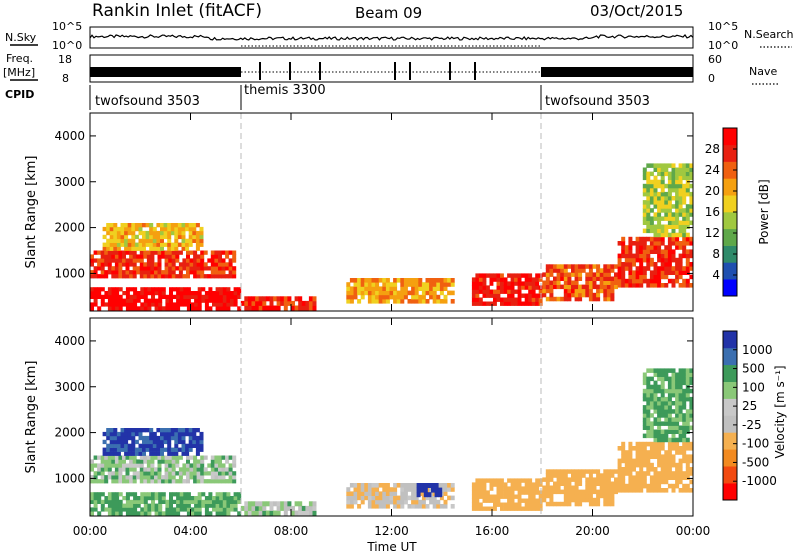 The height and width of the screenshot is (554, 800). What do you see at coordinates (730, 137) in the screenshot?
I see `colorbar-swatch` at bounding box center [730, 137].